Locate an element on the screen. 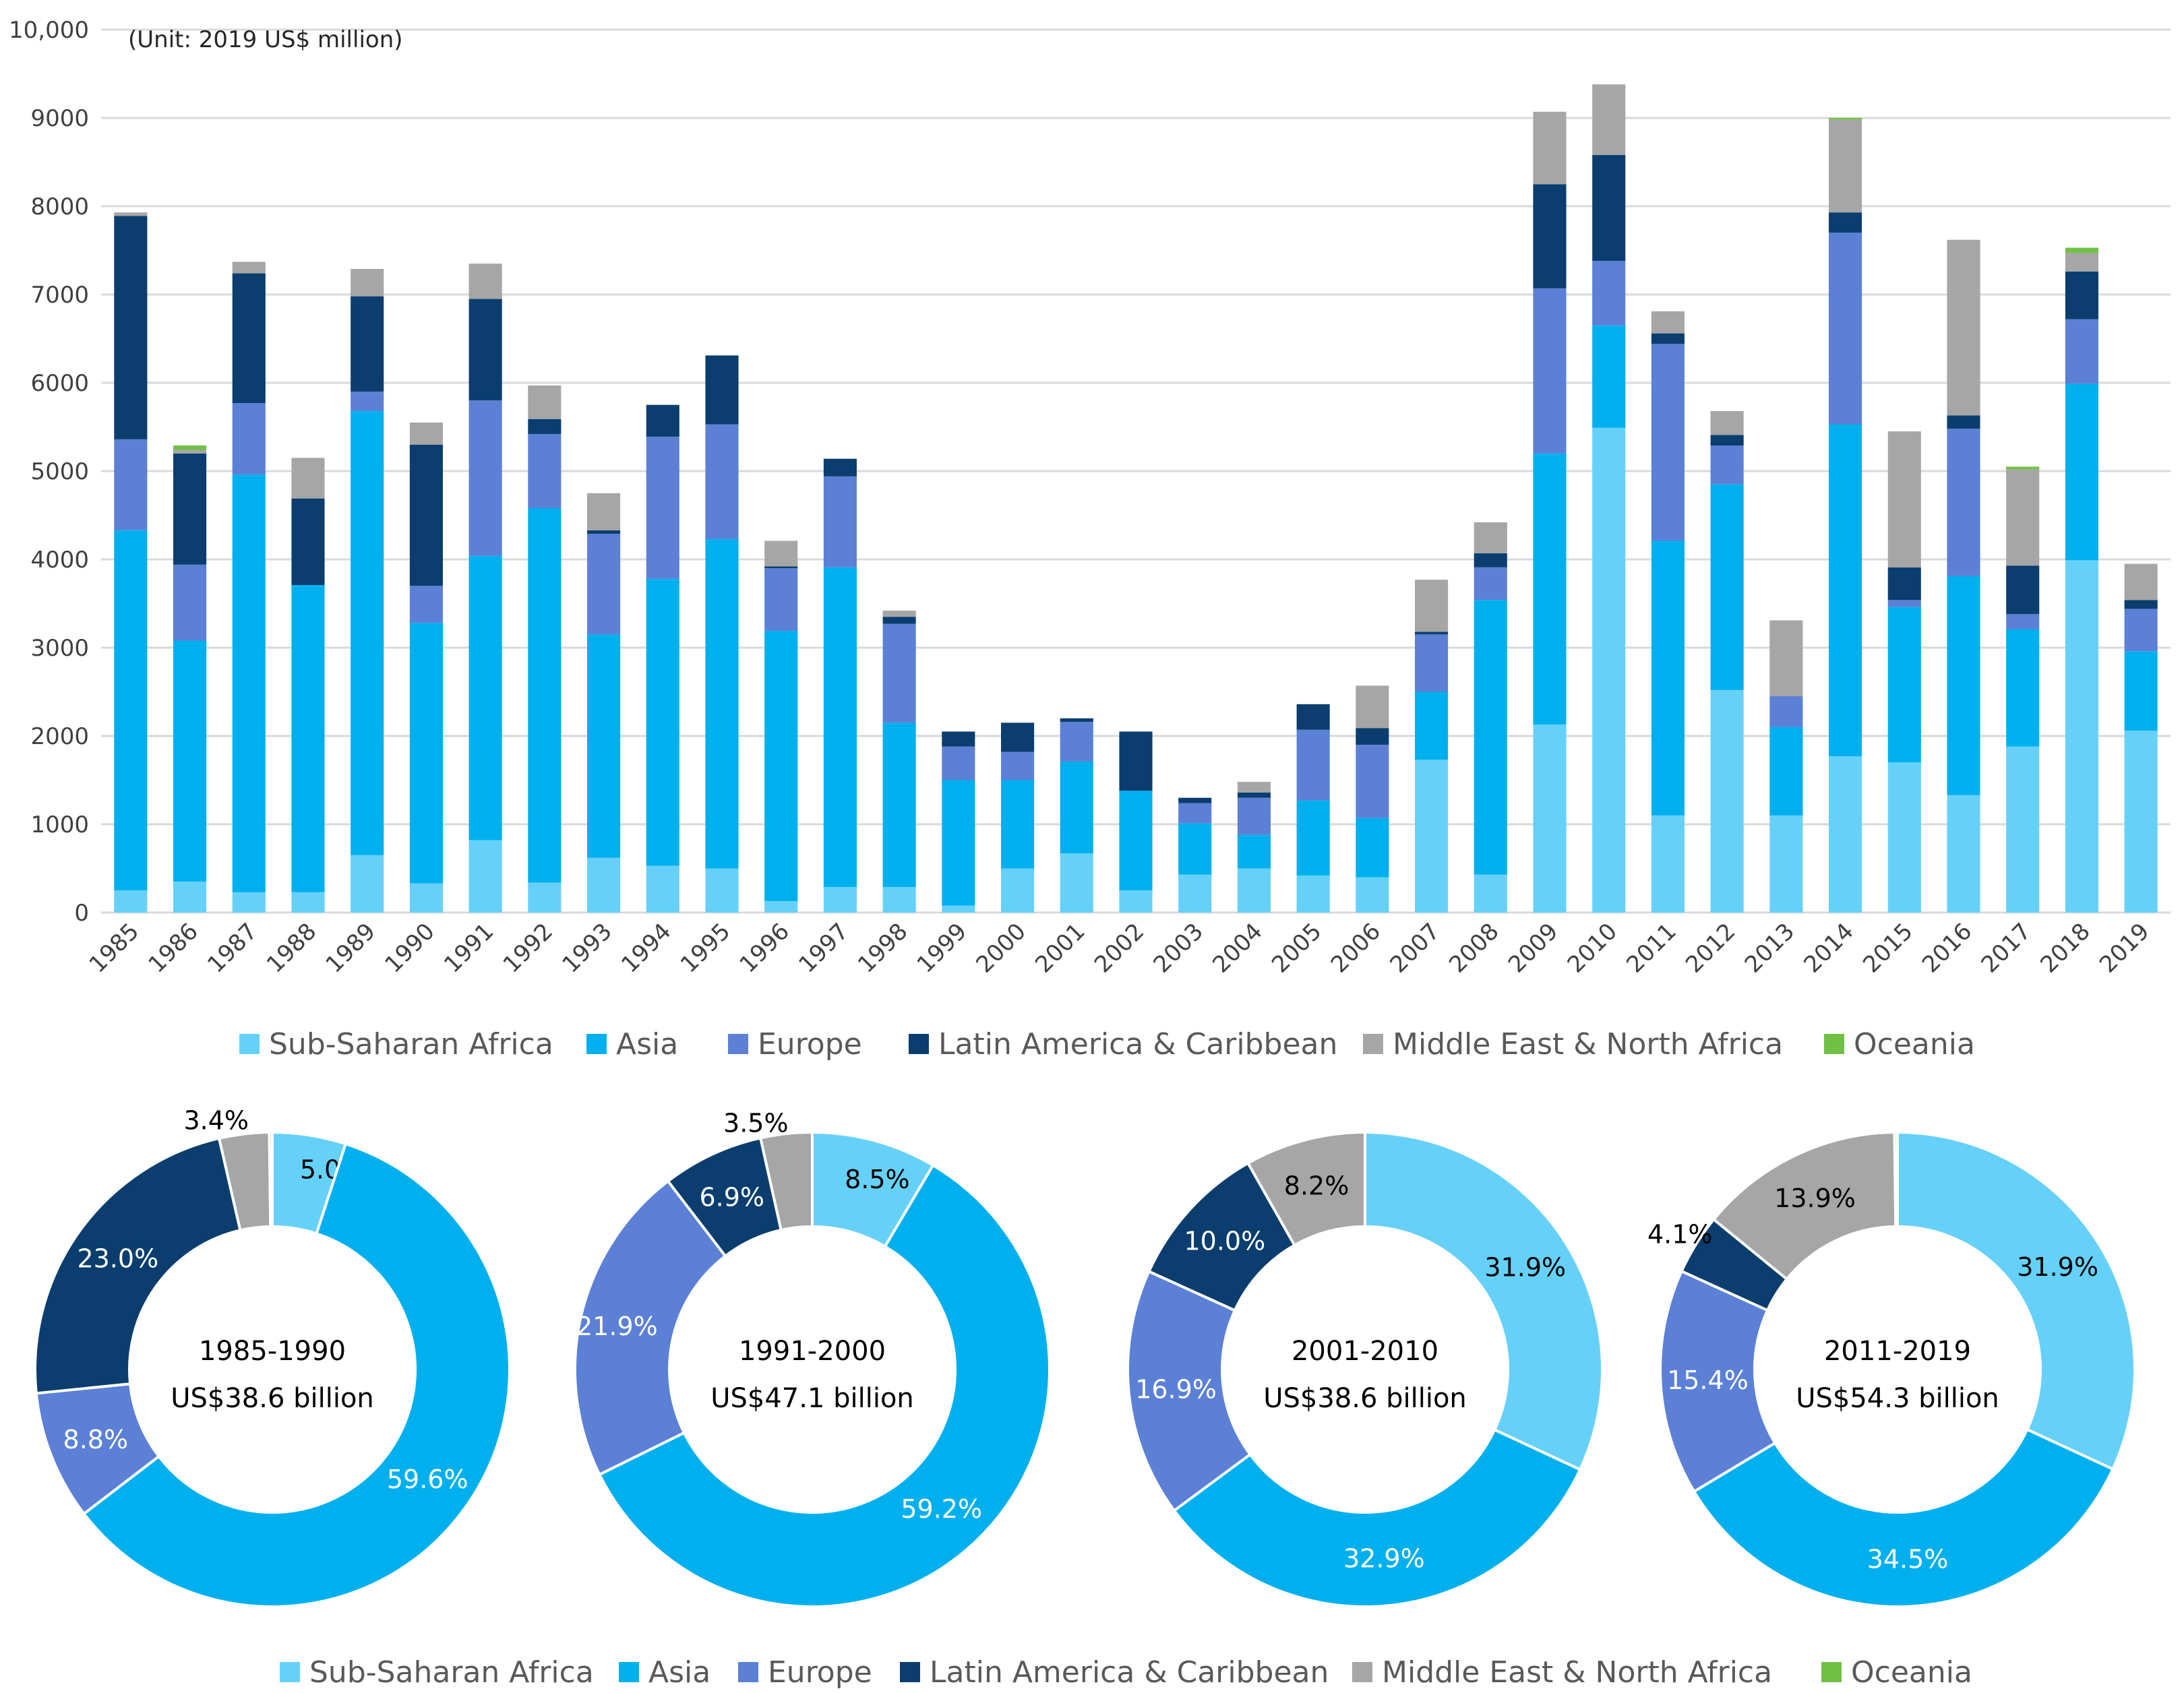  slice-middle-east-and-north-africa is located at coordinates (1306, 1189).